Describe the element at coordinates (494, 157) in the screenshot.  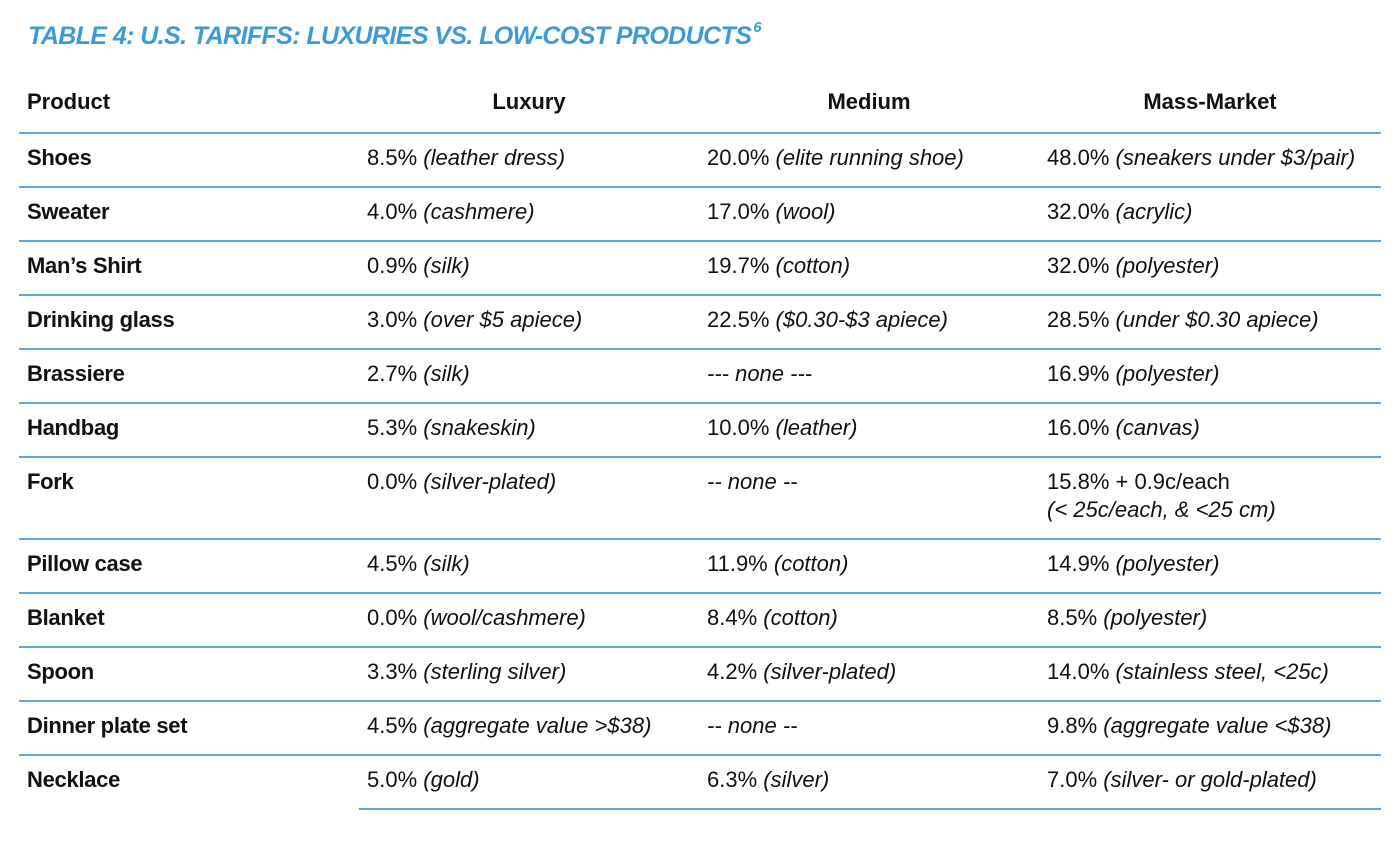
I see `luxury-note: (leather dress)` at that location.